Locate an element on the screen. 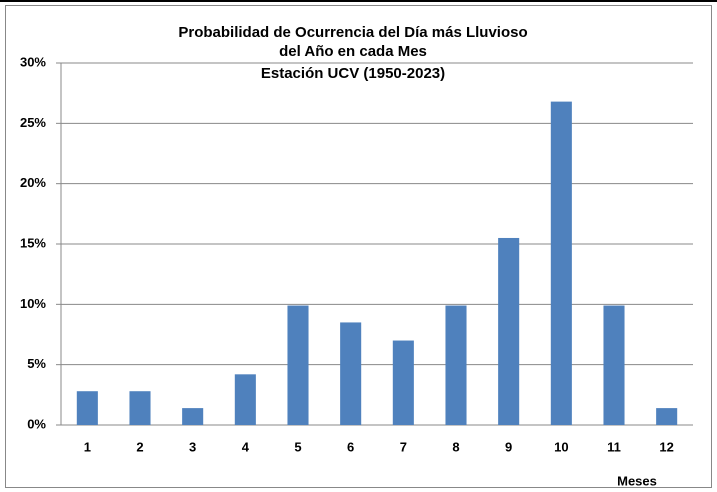  x-tick-label: 8 is located at coordinates (455, 446).